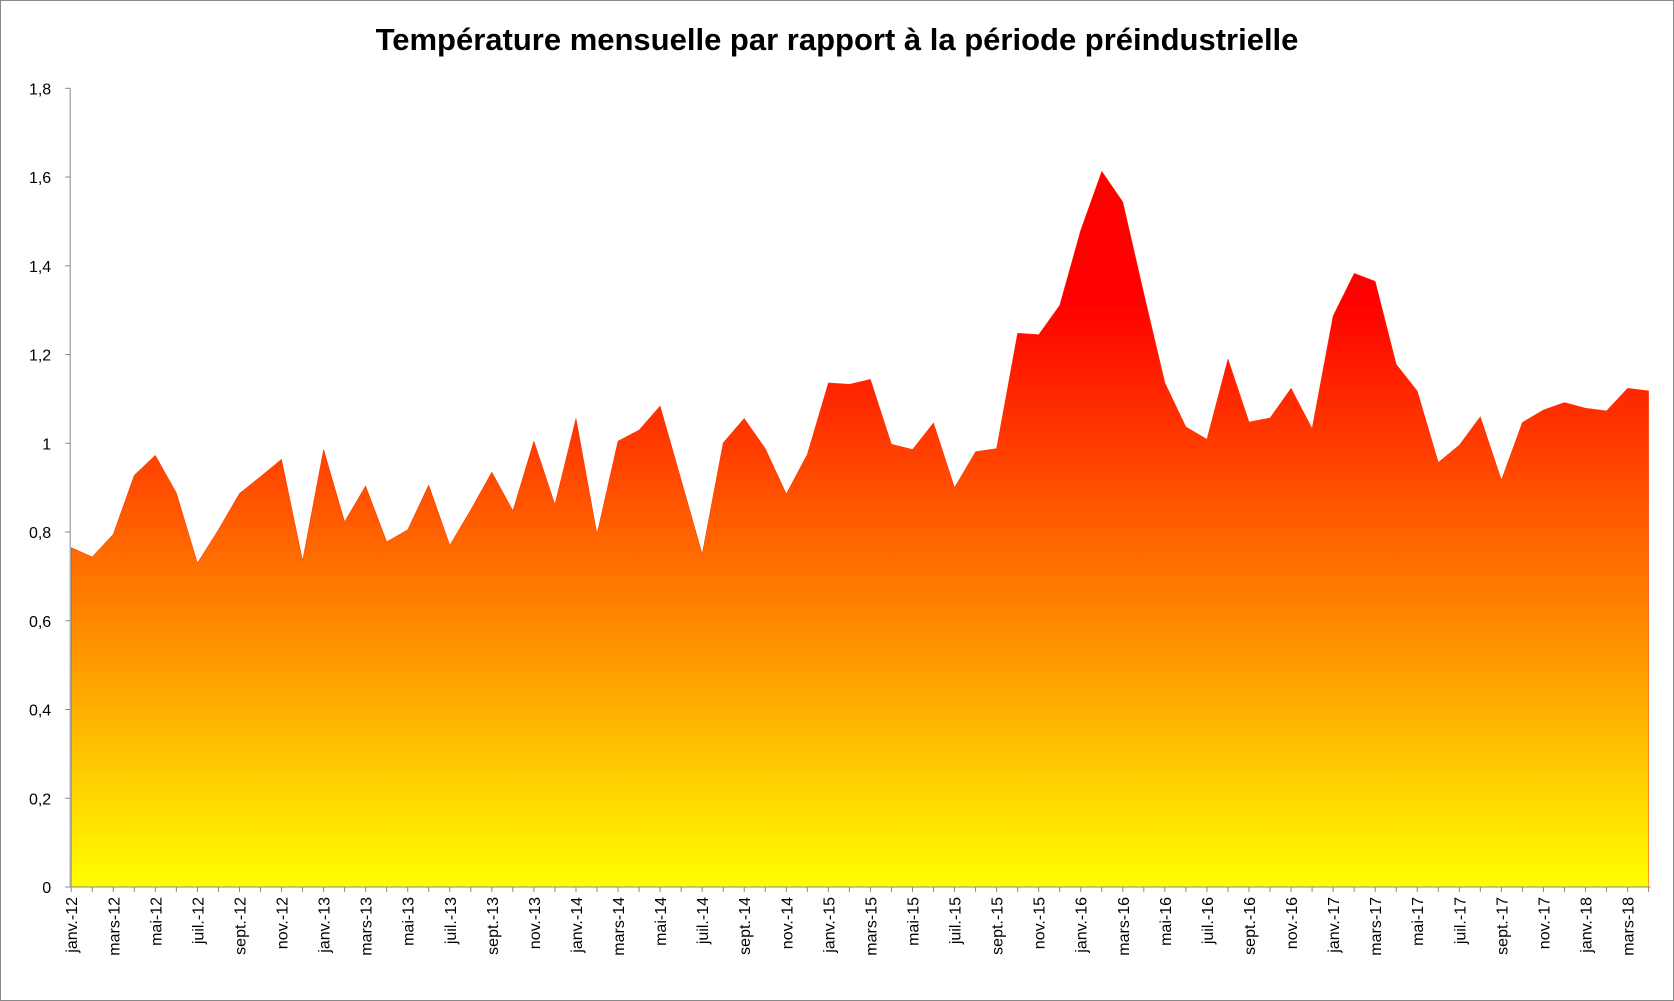 The width and height of the screenshot is (1674, 1001). What do you see at coordinates (283, 923) in the screenshot?
I see `x-tick-label: nov.-12` at bounding box center [283, 923].